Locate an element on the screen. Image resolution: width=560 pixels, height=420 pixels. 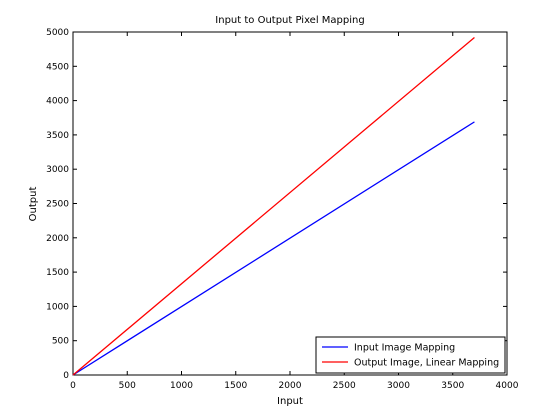
x-tick-label: 3000 is located at coordinates (398, 386).